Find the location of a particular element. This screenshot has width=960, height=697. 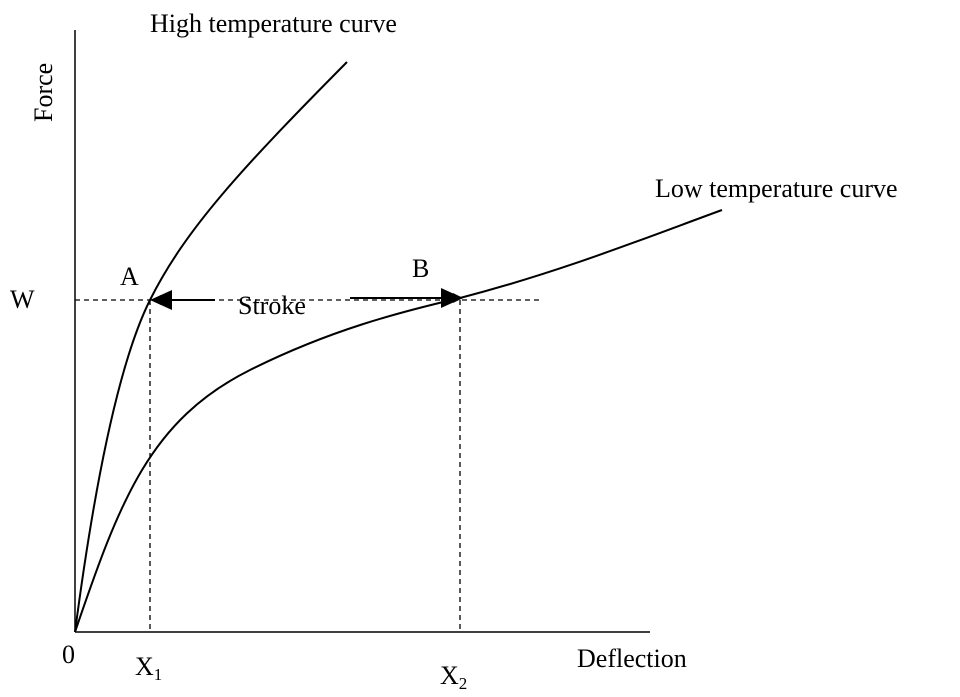

low-curve-label: Low temperature curve is located at coordinates (776, 188).